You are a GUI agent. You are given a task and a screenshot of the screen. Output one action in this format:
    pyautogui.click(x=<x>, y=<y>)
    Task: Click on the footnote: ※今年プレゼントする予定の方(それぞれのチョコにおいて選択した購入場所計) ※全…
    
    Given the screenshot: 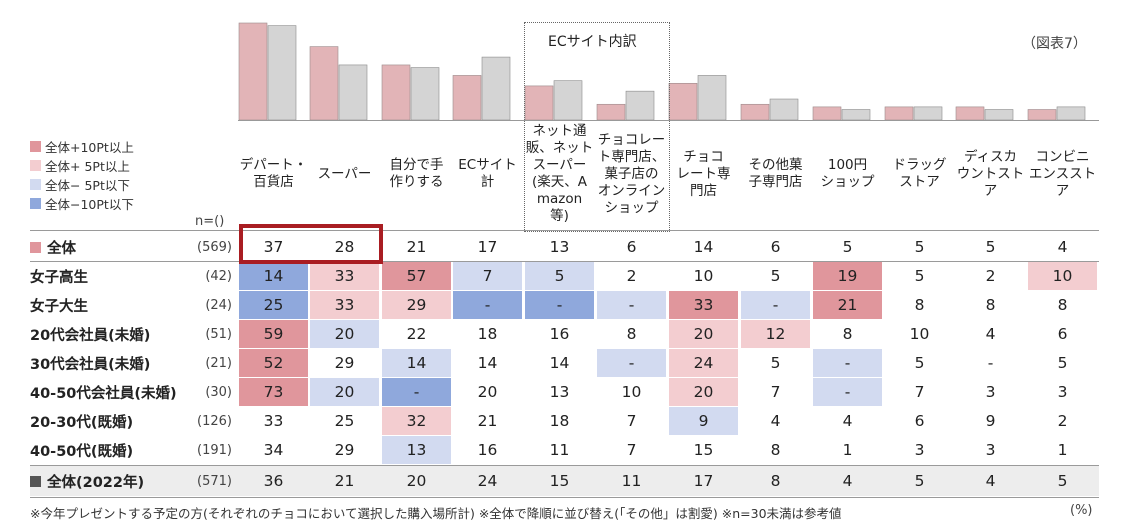 What is the action you would take?
    pyautogui.click(x=436, y=513)
    